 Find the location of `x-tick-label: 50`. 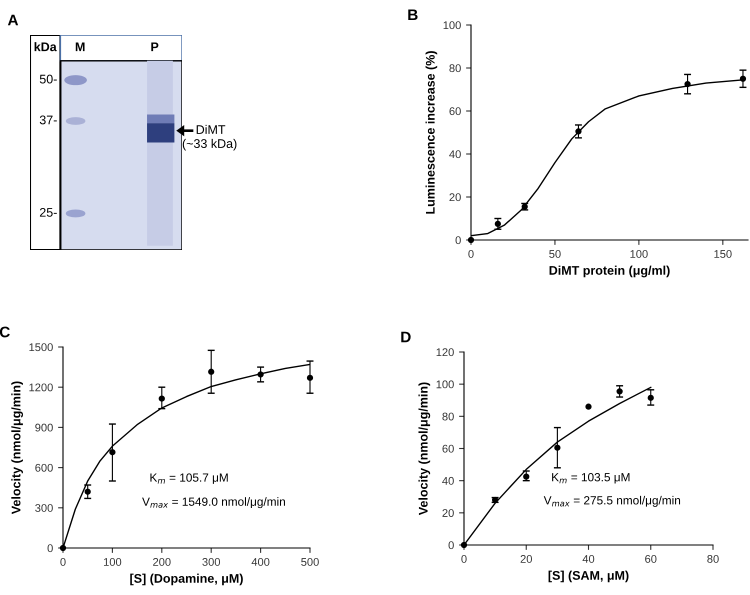

x-tick-label: 50 is located at coordinates (555, 254).